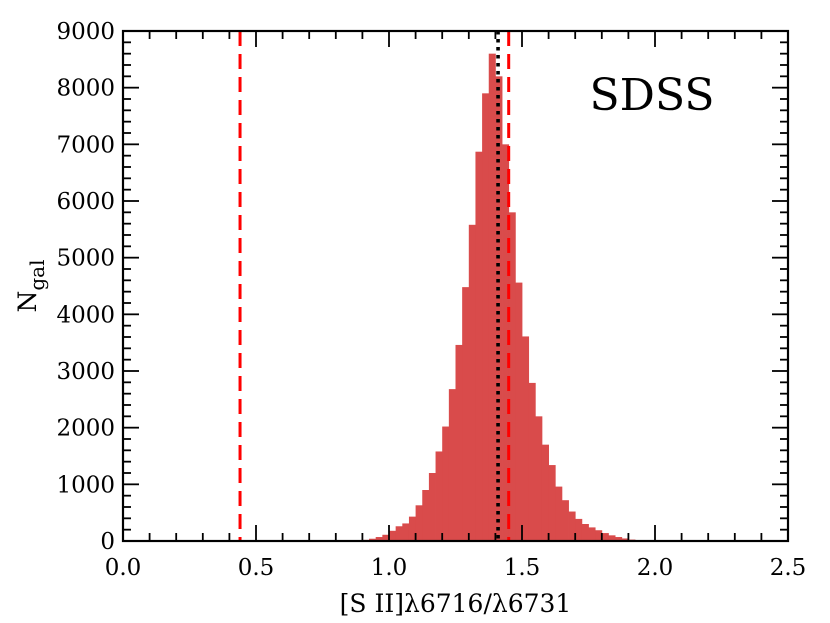  Describe the element at coordinates (652, 95) in the screenshot. I see `sdss-annotation: SDSS` at that location.